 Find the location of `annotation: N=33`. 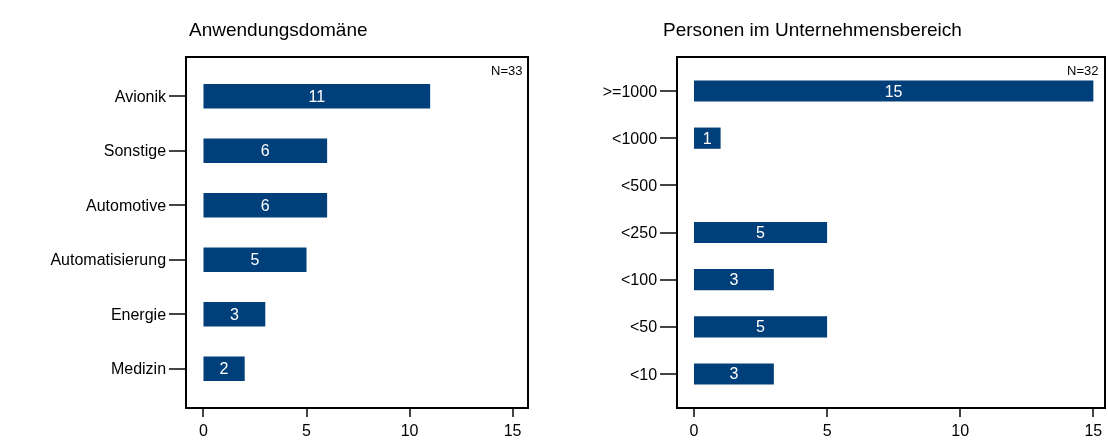

annotation: N=33 is located at coordinates (507, 70).